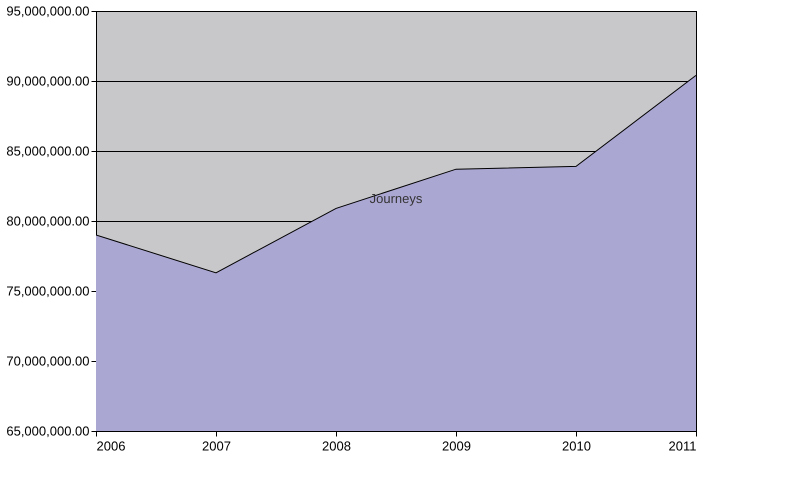 This screenshot has height=488, width=788. What do you see at coordinates (111, 446) in the screenshot?
I see `x-tick-label: 2006` at bounding box center [111, 446].